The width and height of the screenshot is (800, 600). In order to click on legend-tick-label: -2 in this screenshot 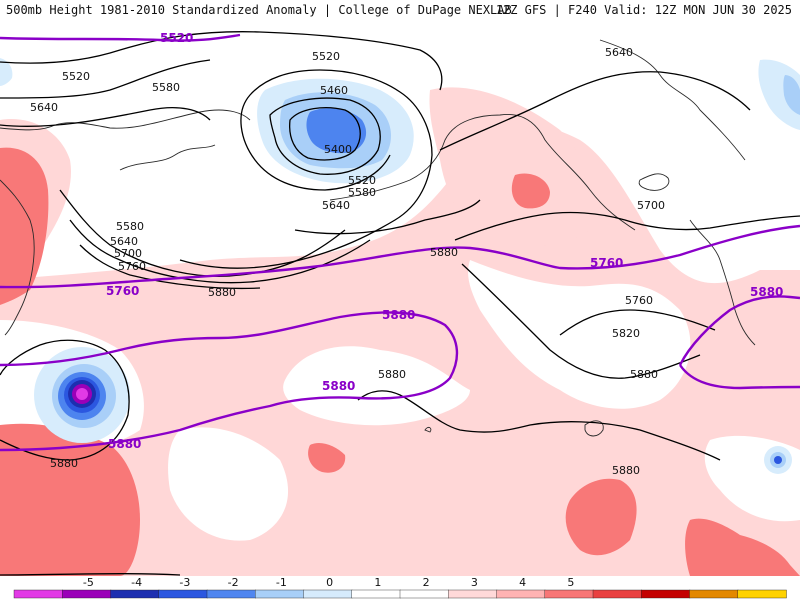, I will do `click(233, 582)`.